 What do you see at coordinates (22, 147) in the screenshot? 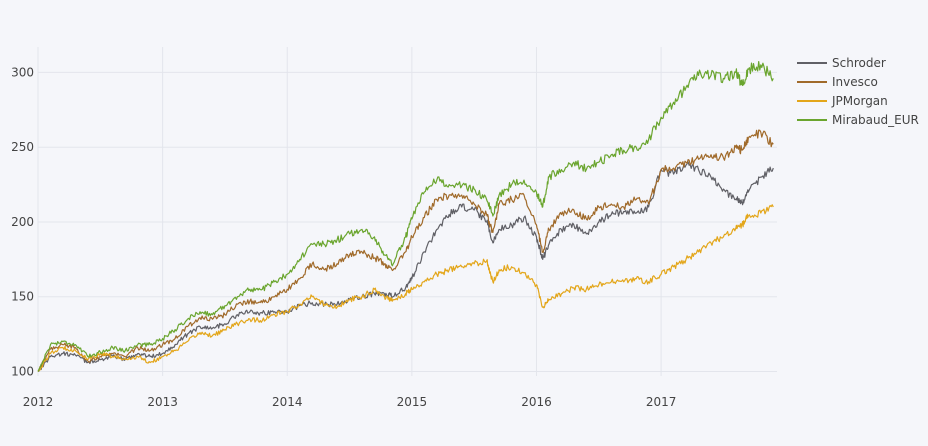
I see `y-tick-label: 250` at bounding box center [22, 147].